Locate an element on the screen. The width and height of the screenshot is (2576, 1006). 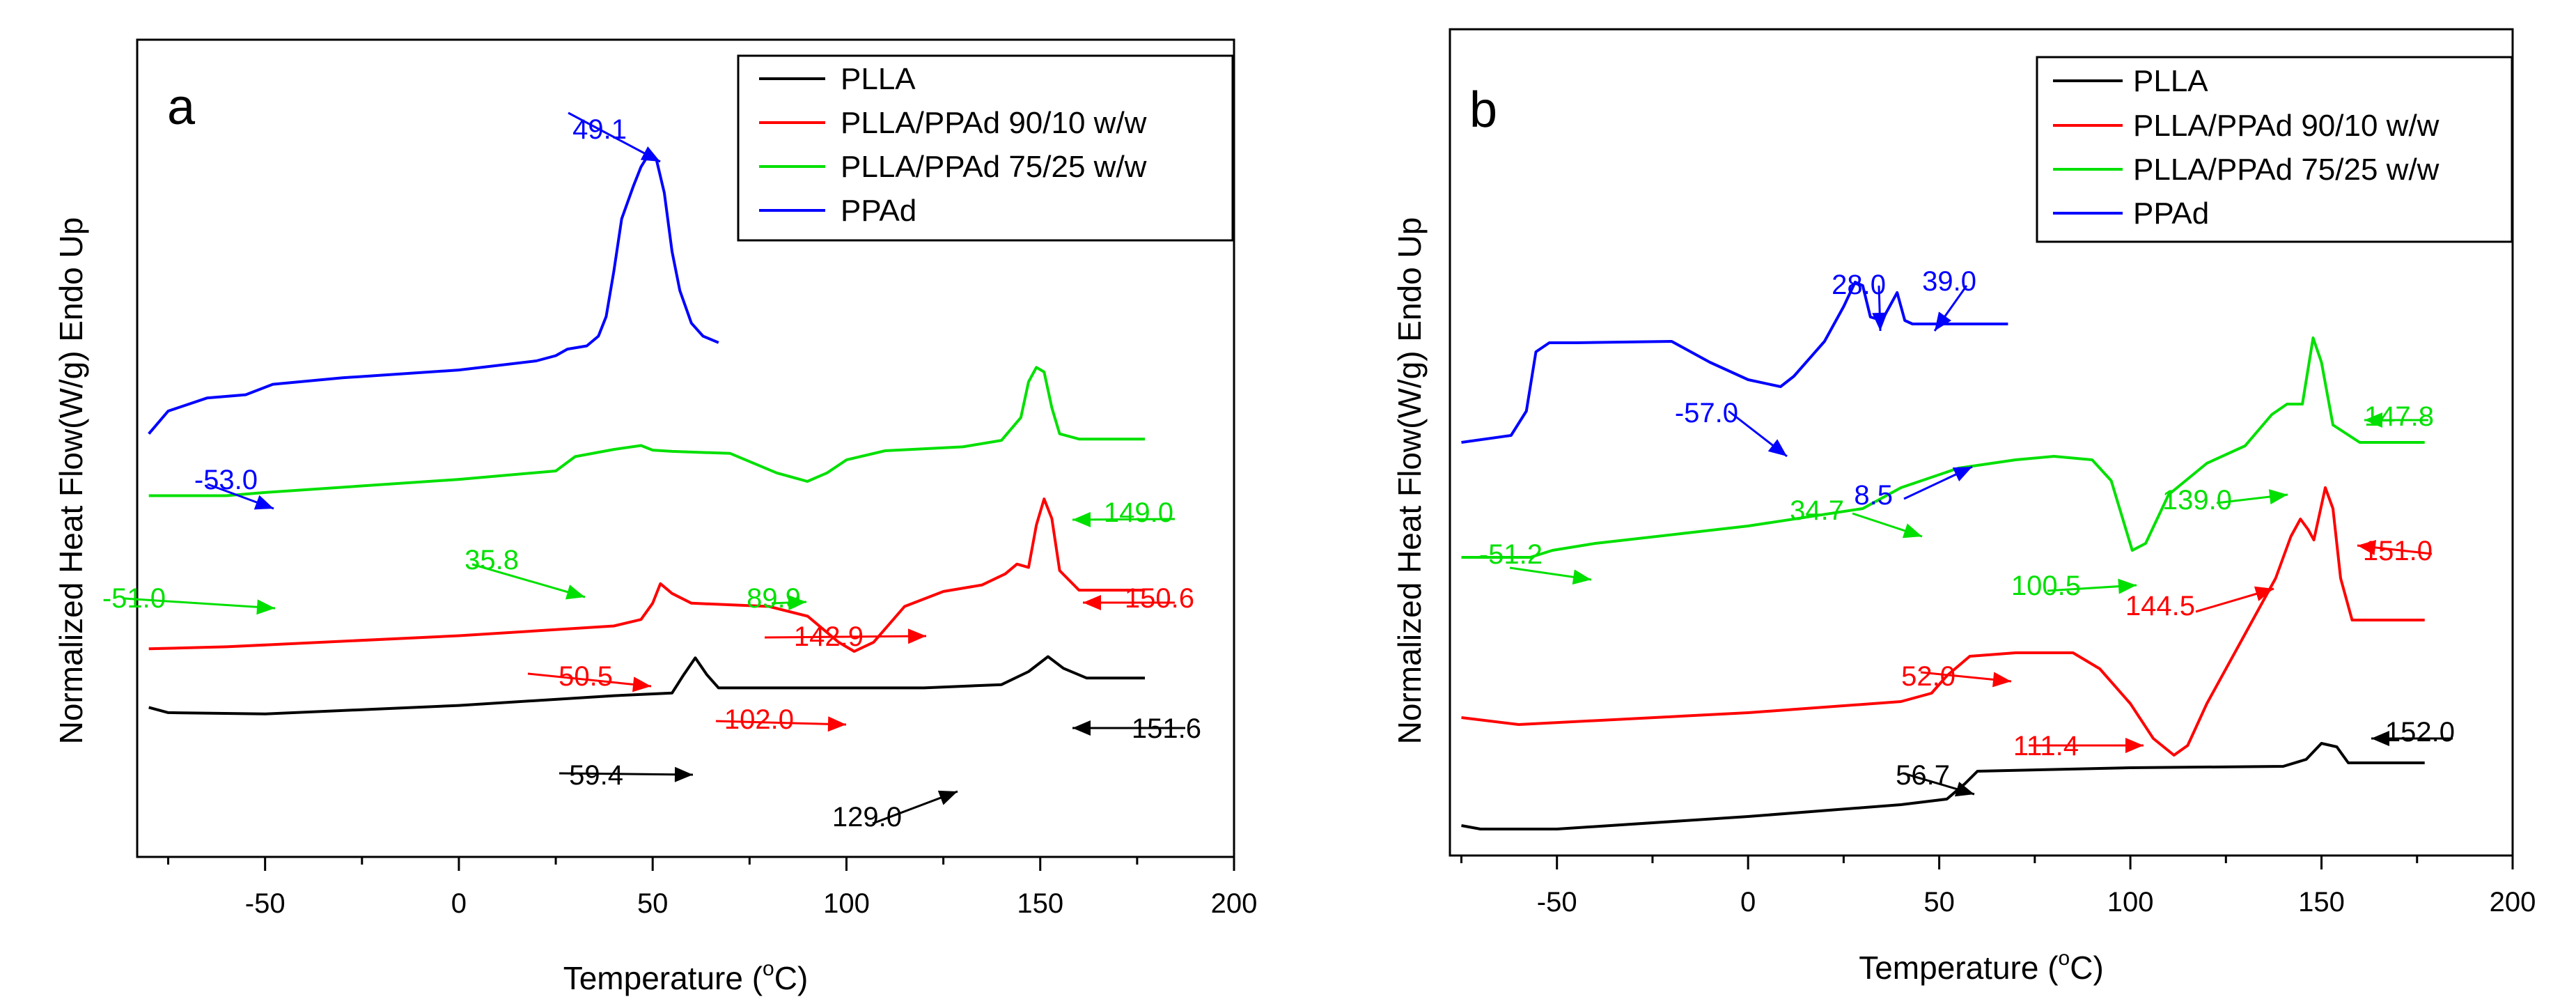
annotation-label: 149.0 is located at coordinates (1138, 512).